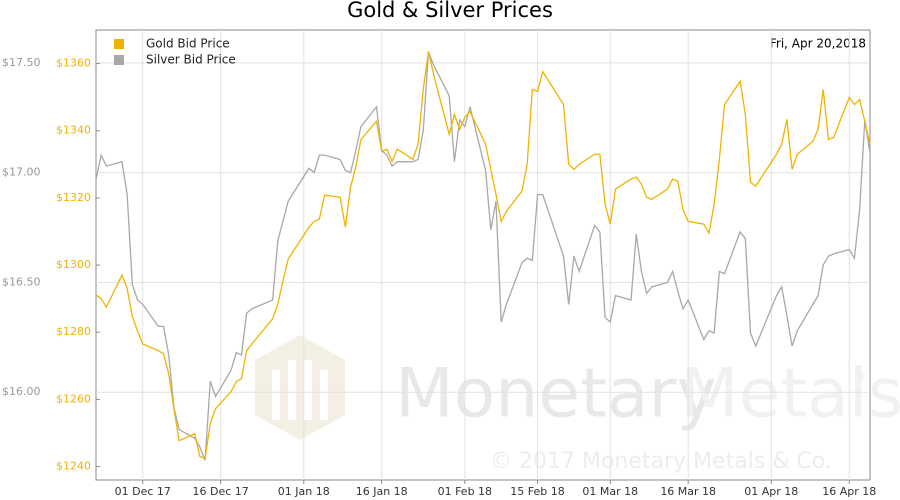 The height and width of the screenshot is (500, 900). What do you see at coordinates (73, 130) in the screenshot?
I see `y-tick-label: $1340` at bounding box center [73, 130].